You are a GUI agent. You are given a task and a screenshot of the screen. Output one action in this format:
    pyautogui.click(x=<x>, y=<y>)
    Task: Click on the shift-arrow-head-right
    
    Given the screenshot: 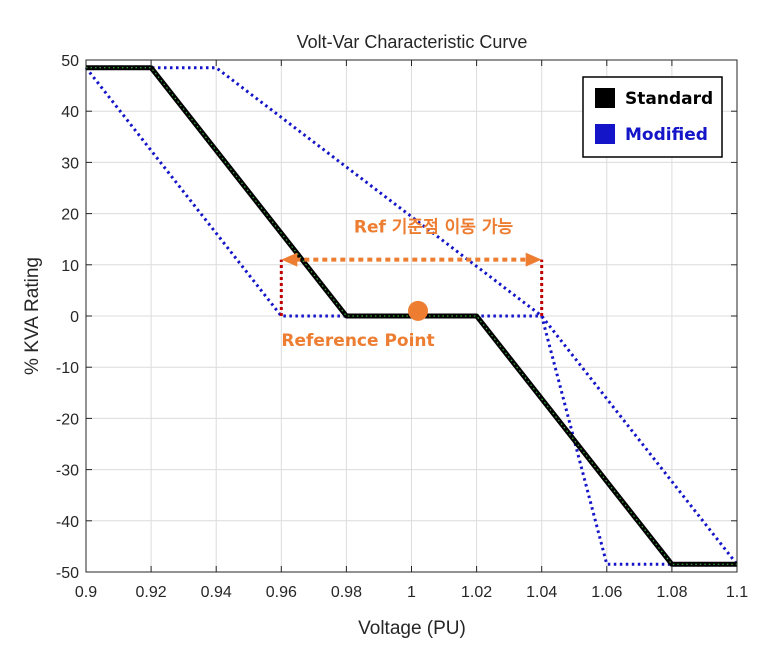 What is the action you would take?
    pyautogui.click(x=533, y=259)
    